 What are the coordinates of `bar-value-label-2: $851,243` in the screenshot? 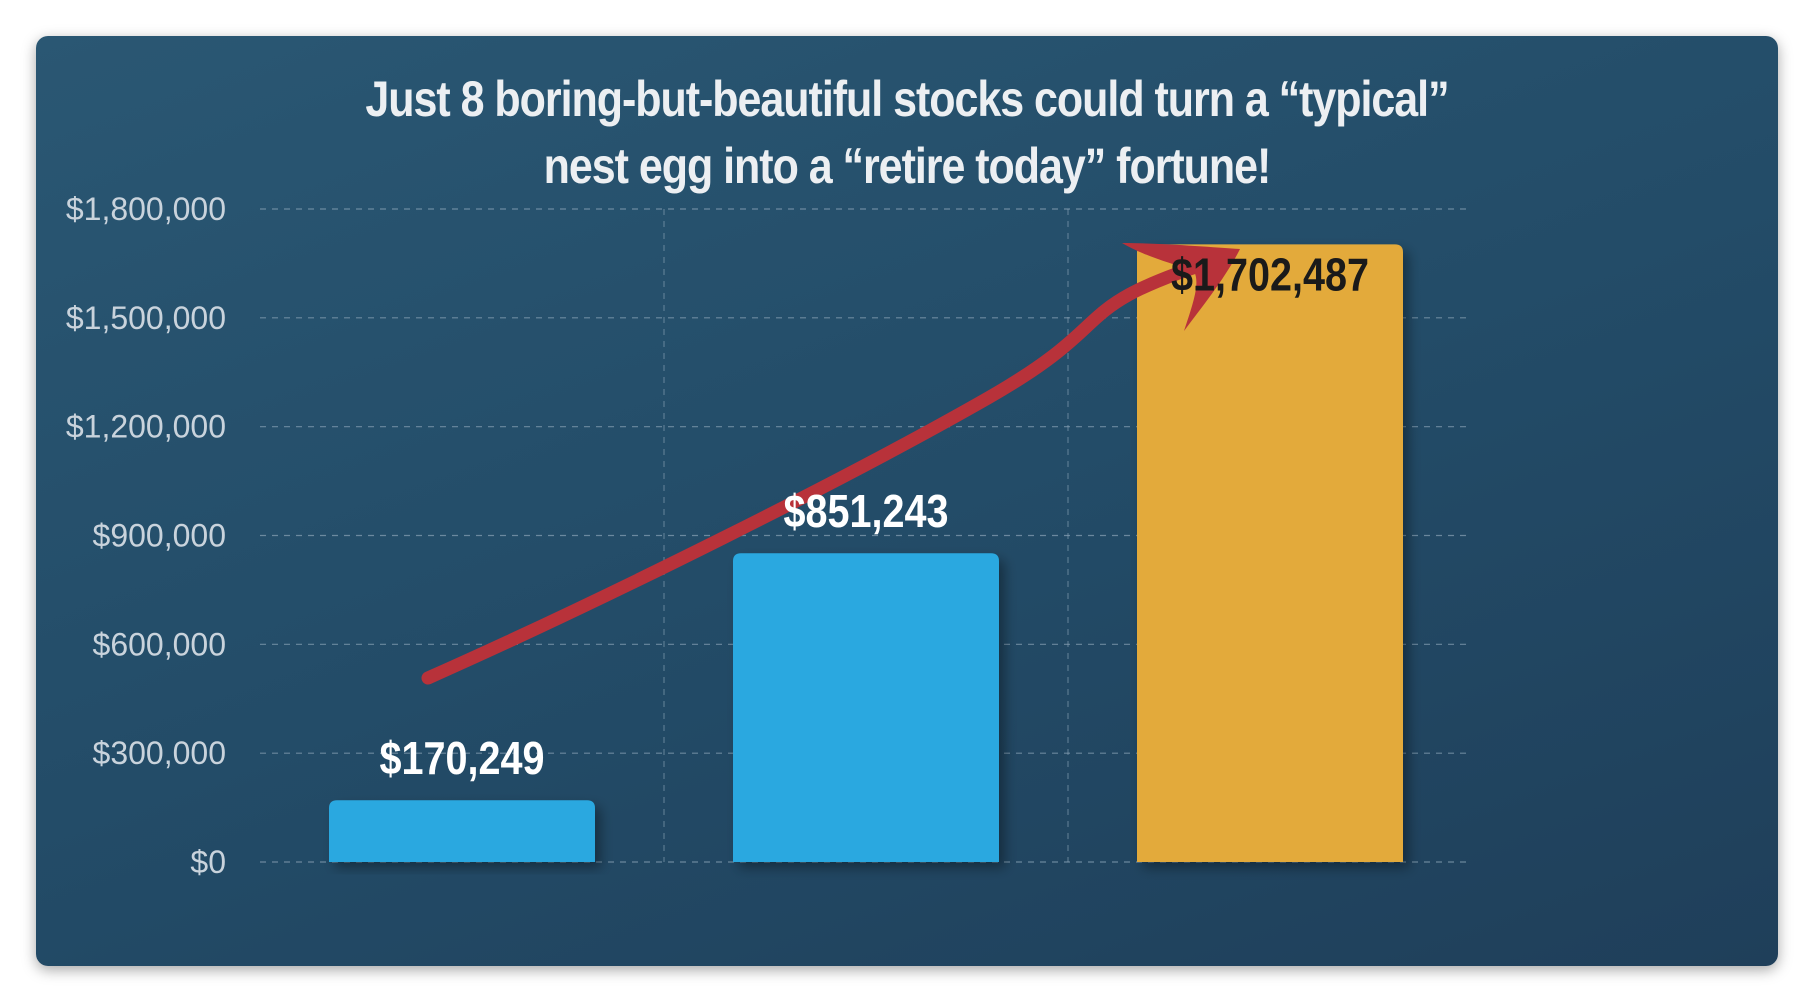 It's located at (866, 511).